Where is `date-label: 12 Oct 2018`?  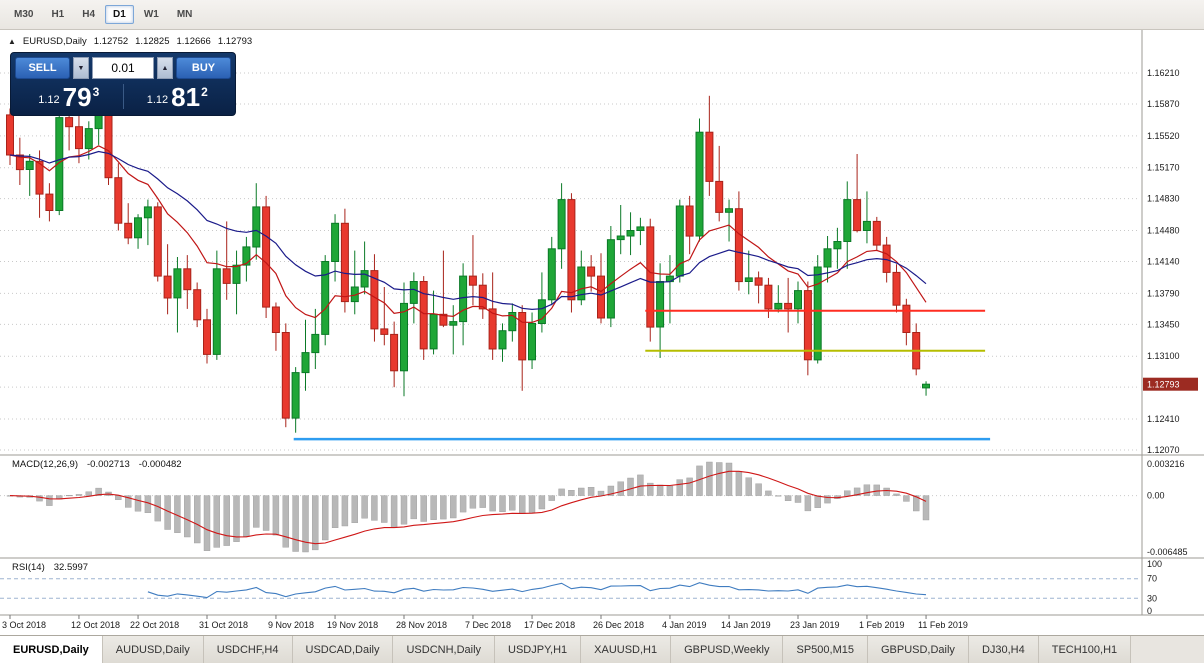 date-label: 12 Oct 2018 is located at coordinates (95, 625).